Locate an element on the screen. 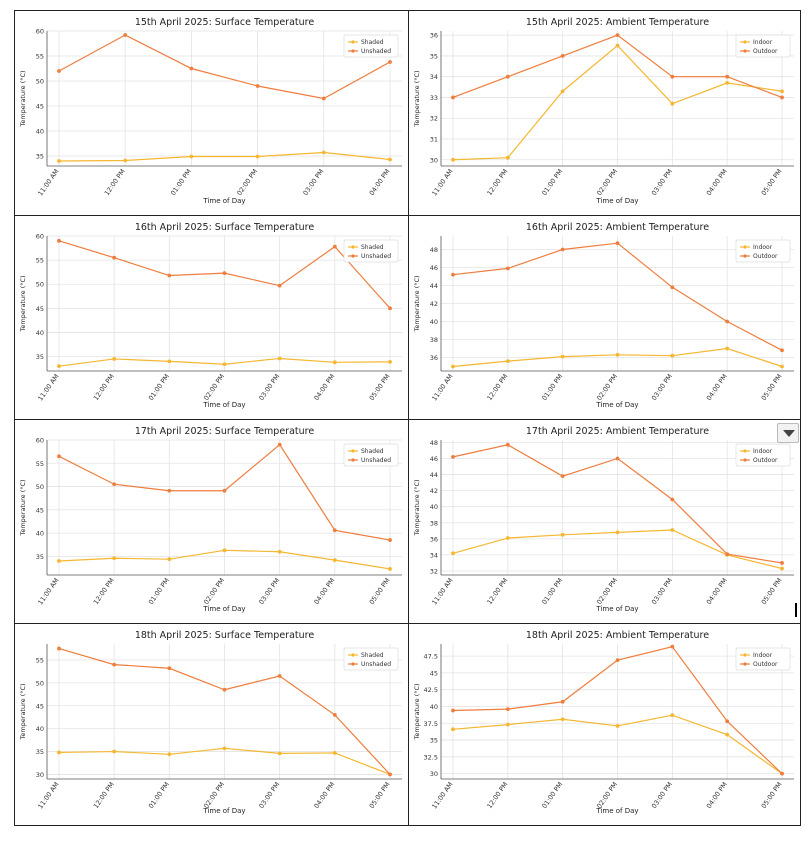 The width and height of the screenshot is (810, 841). chart-title: 16th April 2025: Surface Temperature is located at coordinates (225, 227).